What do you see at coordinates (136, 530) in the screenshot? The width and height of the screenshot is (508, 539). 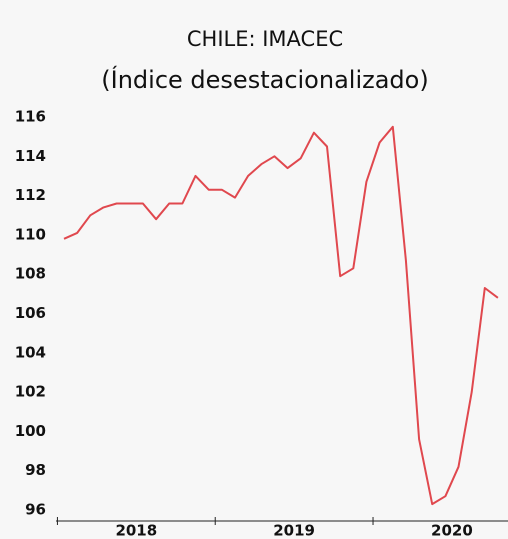 I see `x-tick-label: 2018` at bounding box center [136, 530].